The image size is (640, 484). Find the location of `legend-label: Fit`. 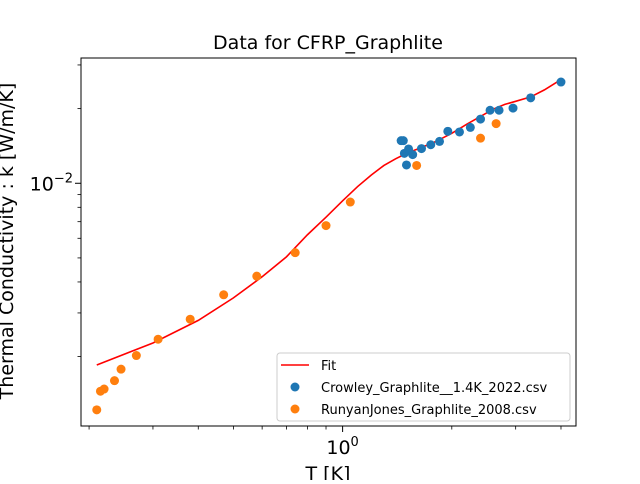

legend-label: Fit is located at coordinates (328, 366).